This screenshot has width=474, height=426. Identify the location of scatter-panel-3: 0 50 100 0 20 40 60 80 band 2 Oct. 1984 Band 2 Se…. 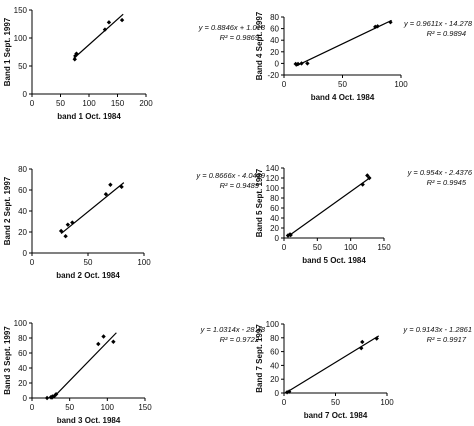
(134, 222).